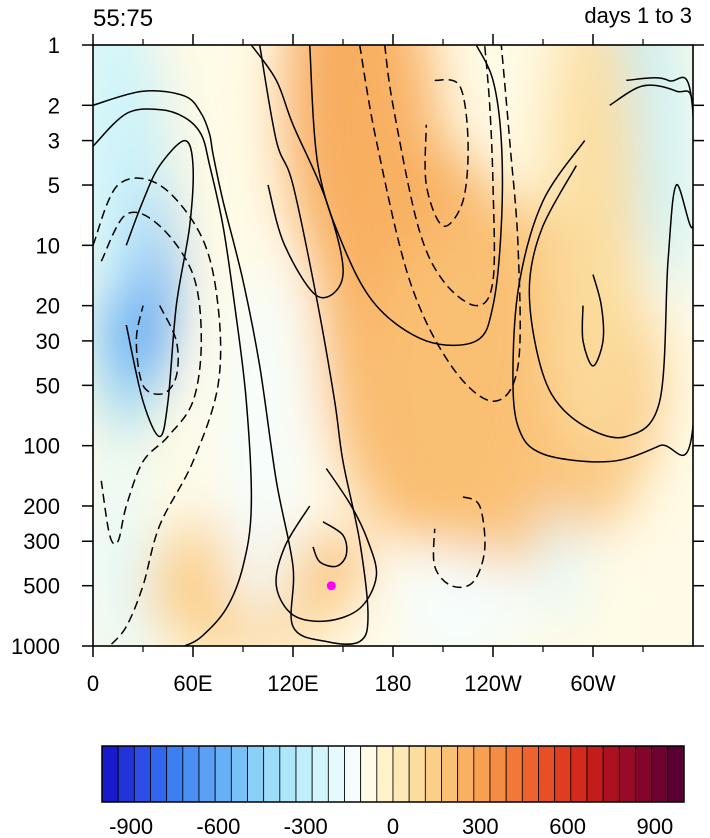  Describe the element at coordinates (54, 141) in the screenshot. I see `y-tick-label-2: 3` at that location.